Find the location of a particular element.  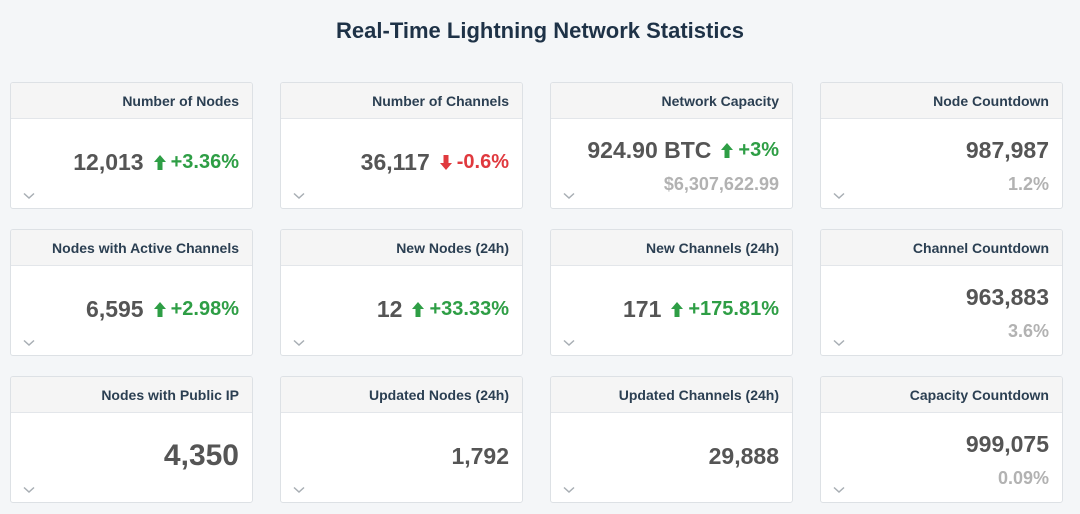

card-main-line: 6,595 +2.98% is located at coordinates (162, 309).